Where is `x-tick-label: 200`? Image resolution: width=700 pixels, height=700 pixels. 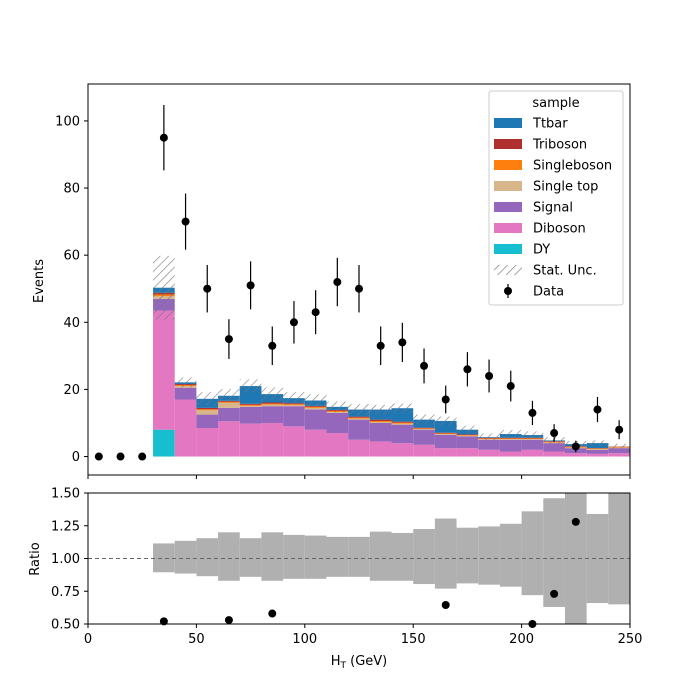 x-tick-label: 200 is located at coordinates (521, 639).